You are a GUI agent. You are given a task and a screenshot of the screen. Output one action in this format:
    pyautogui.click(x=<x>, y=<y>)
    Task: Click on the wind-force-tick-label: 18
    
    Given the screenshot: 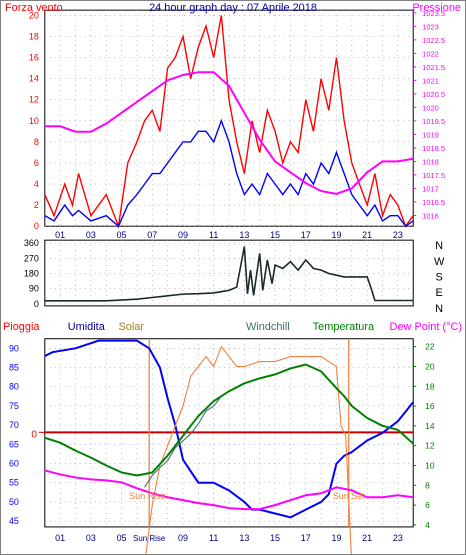 What is the action you would take?
    pyautogui.click(x=34, y=36)
    